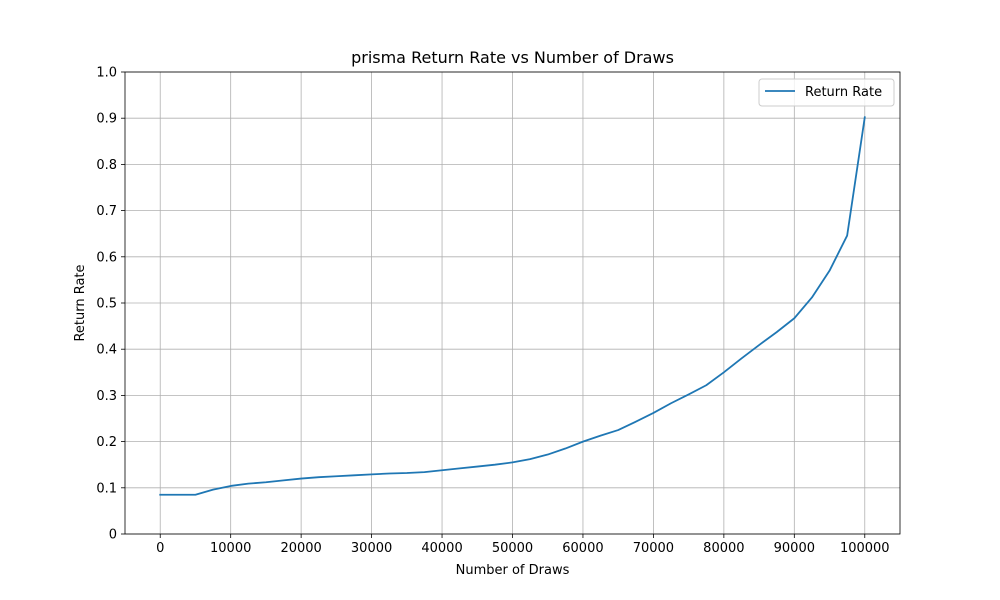 Image resolution: width=1000 pixels, height=600 pixels. I want to click on y-tick-label: 1.0, so click(106, 73).